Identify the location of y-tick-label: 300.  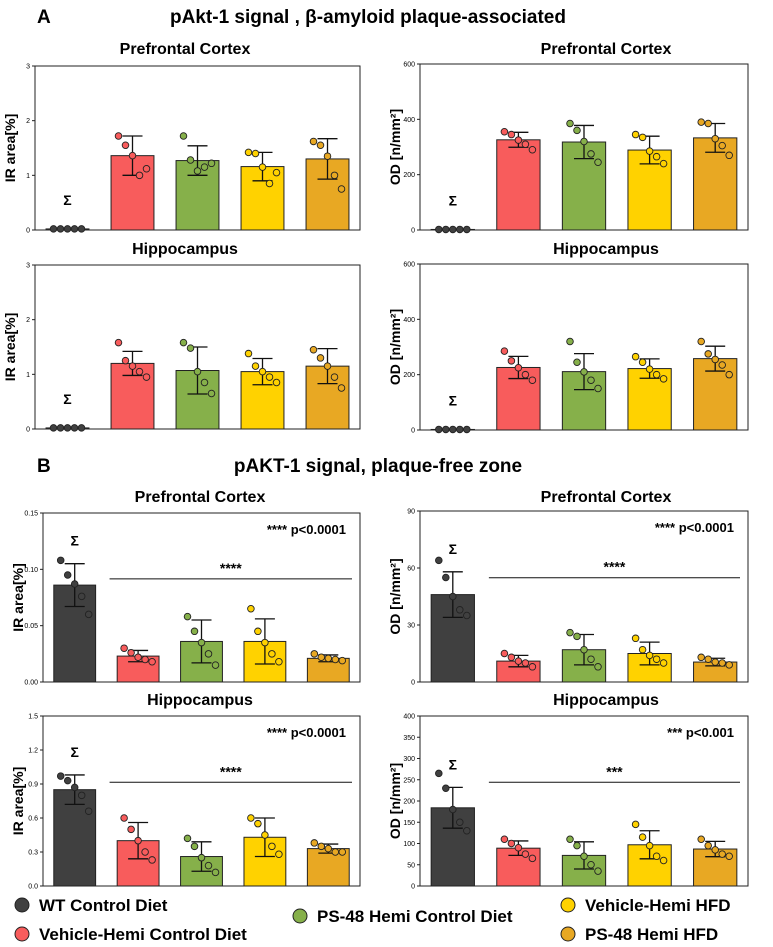
(409, 759).